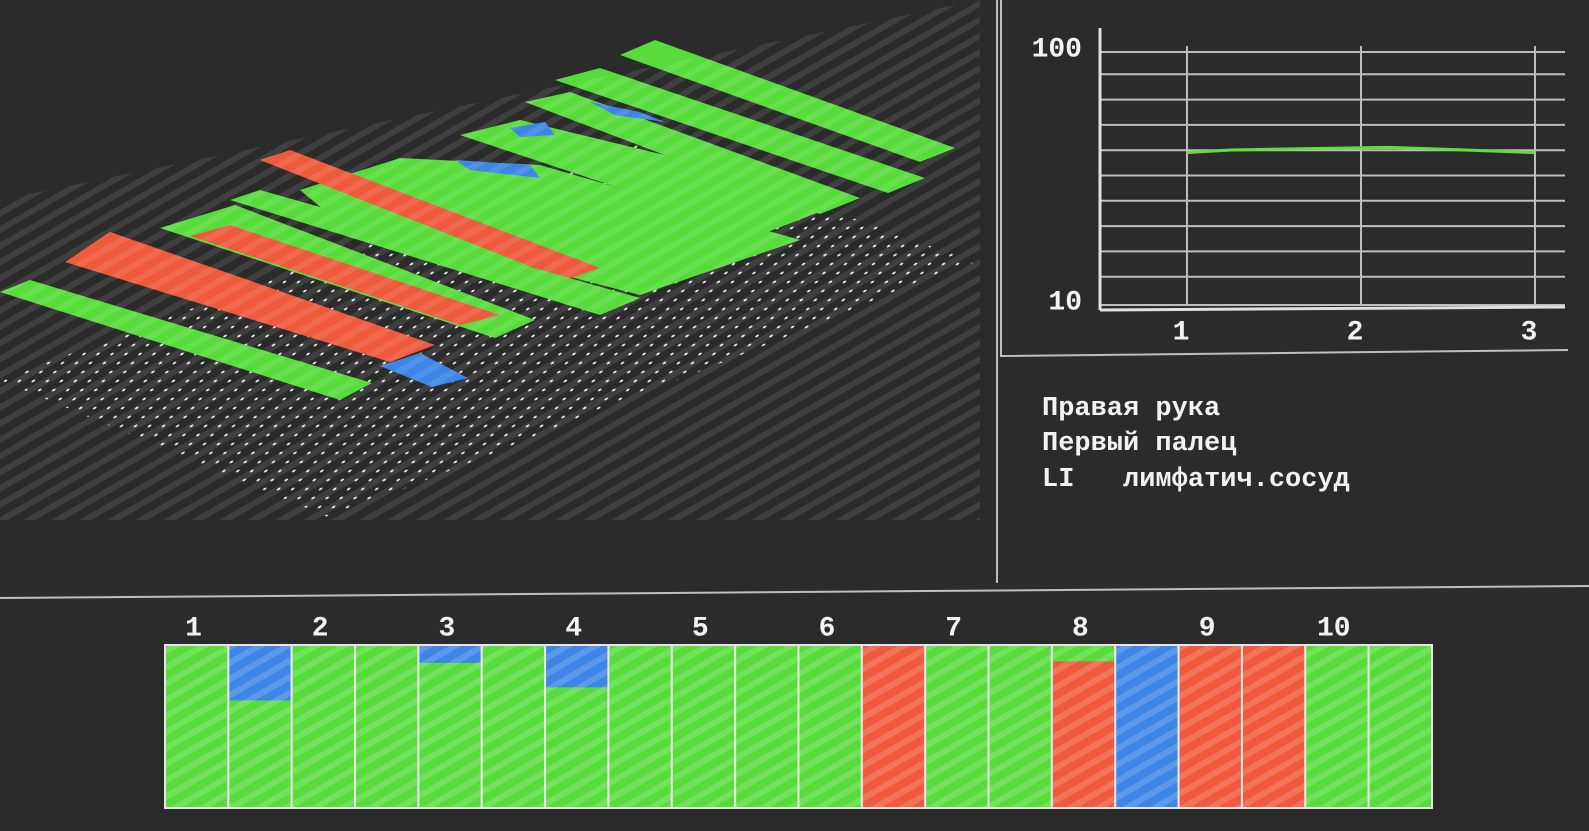 The width and height of the screenshot is (1589, 831). I want to click on column-label: 3, so click(447, 628).